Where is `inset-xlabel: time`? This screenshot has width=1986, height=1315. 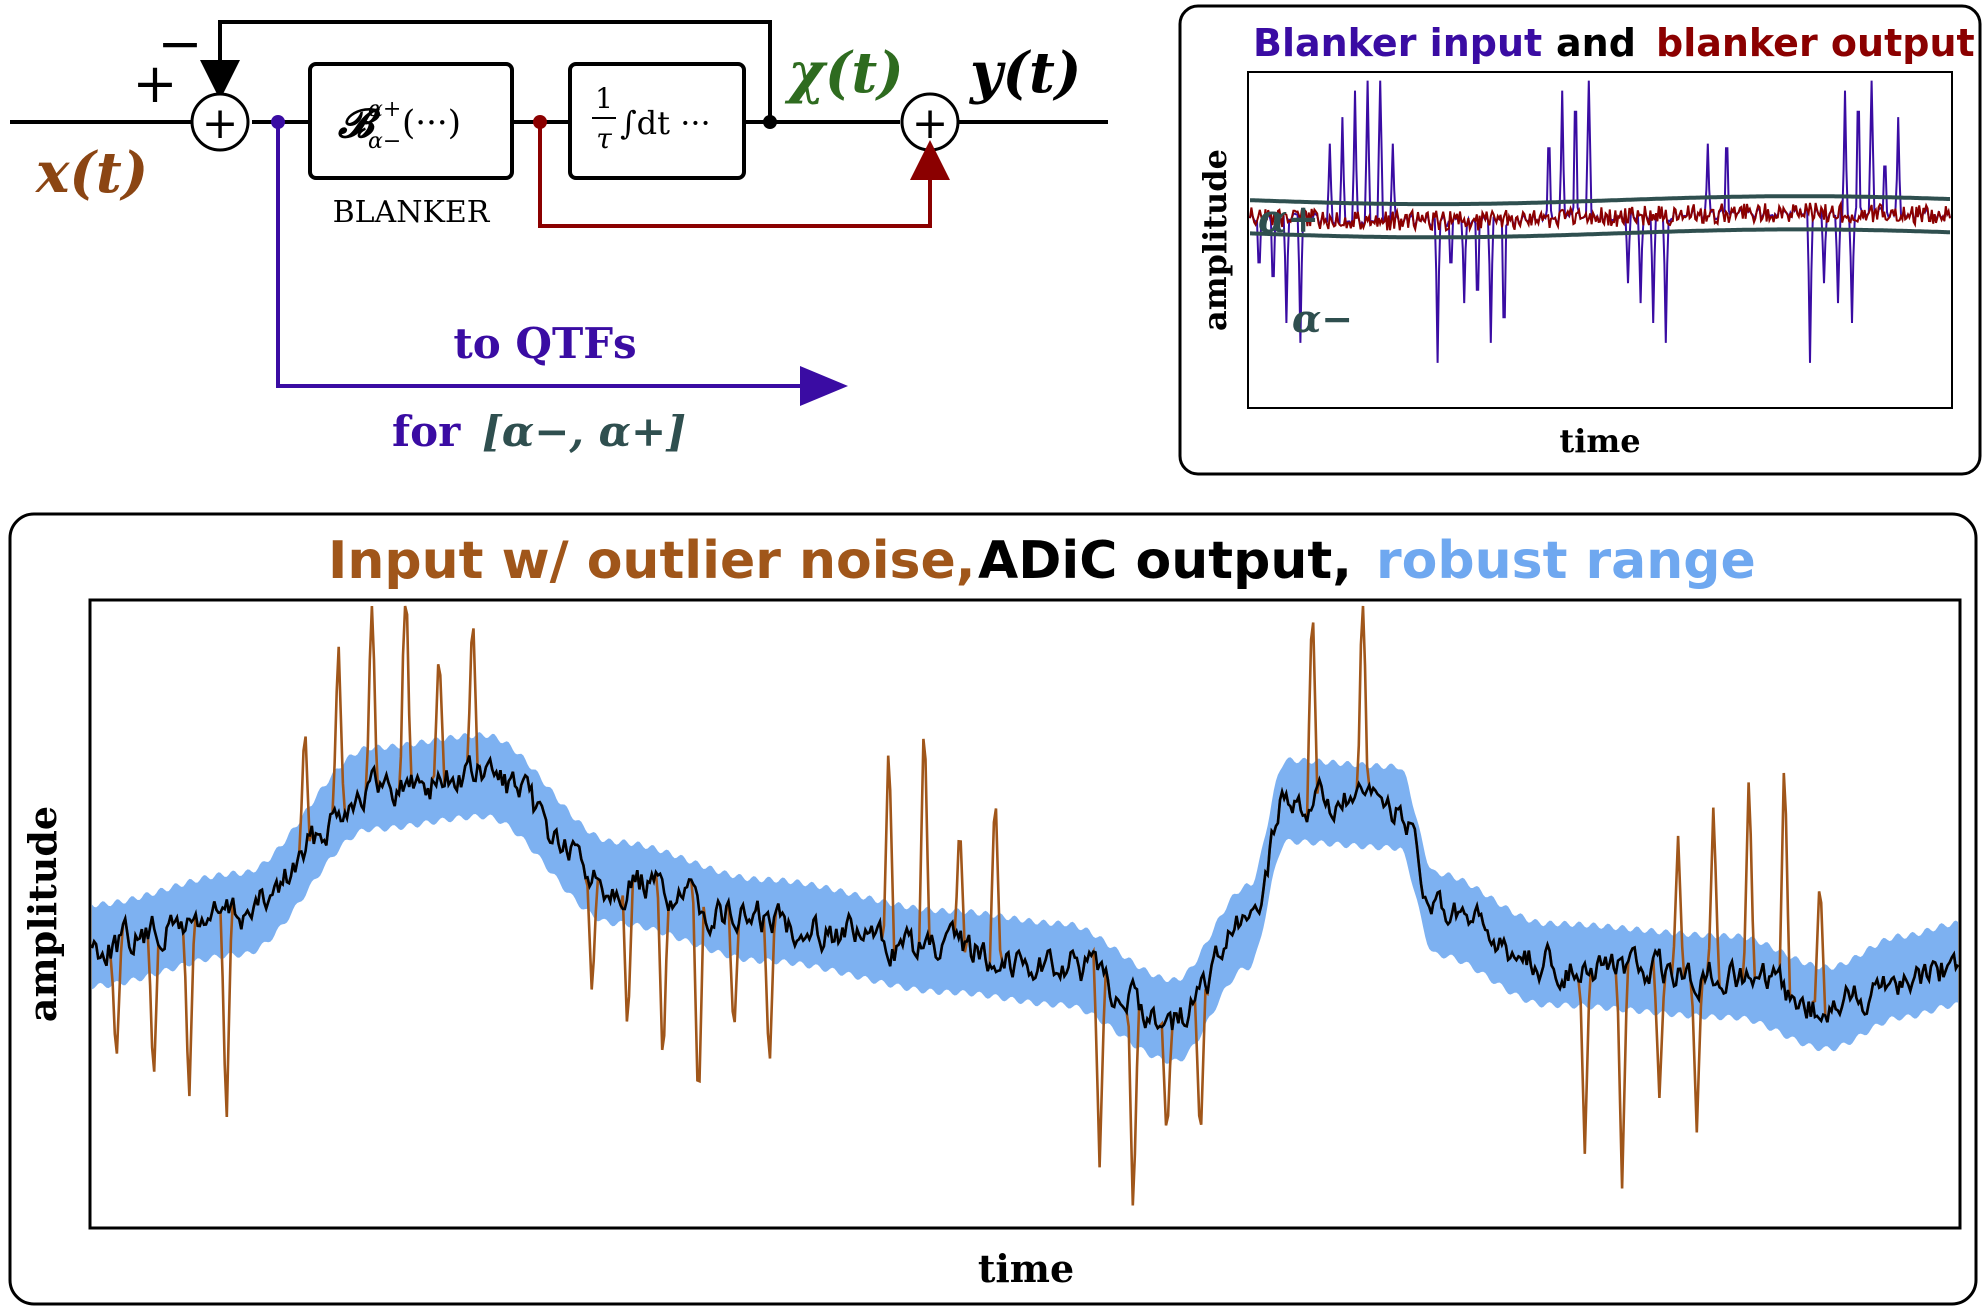 inset-xlabel: time is located at coordinates (1599, 441).